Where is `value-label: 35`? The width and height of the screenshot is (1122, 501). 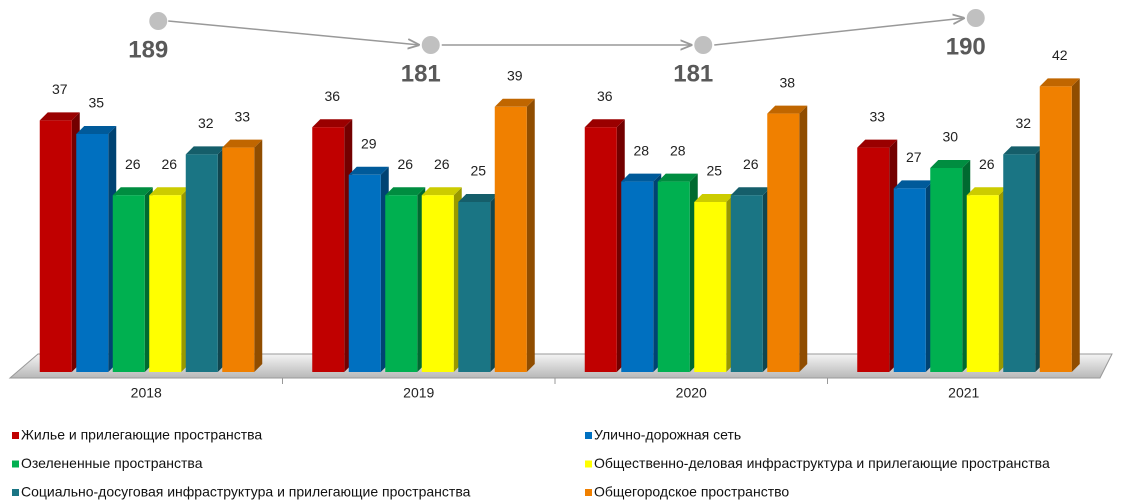
value-label: 35 is located at coordinates (96, 103).